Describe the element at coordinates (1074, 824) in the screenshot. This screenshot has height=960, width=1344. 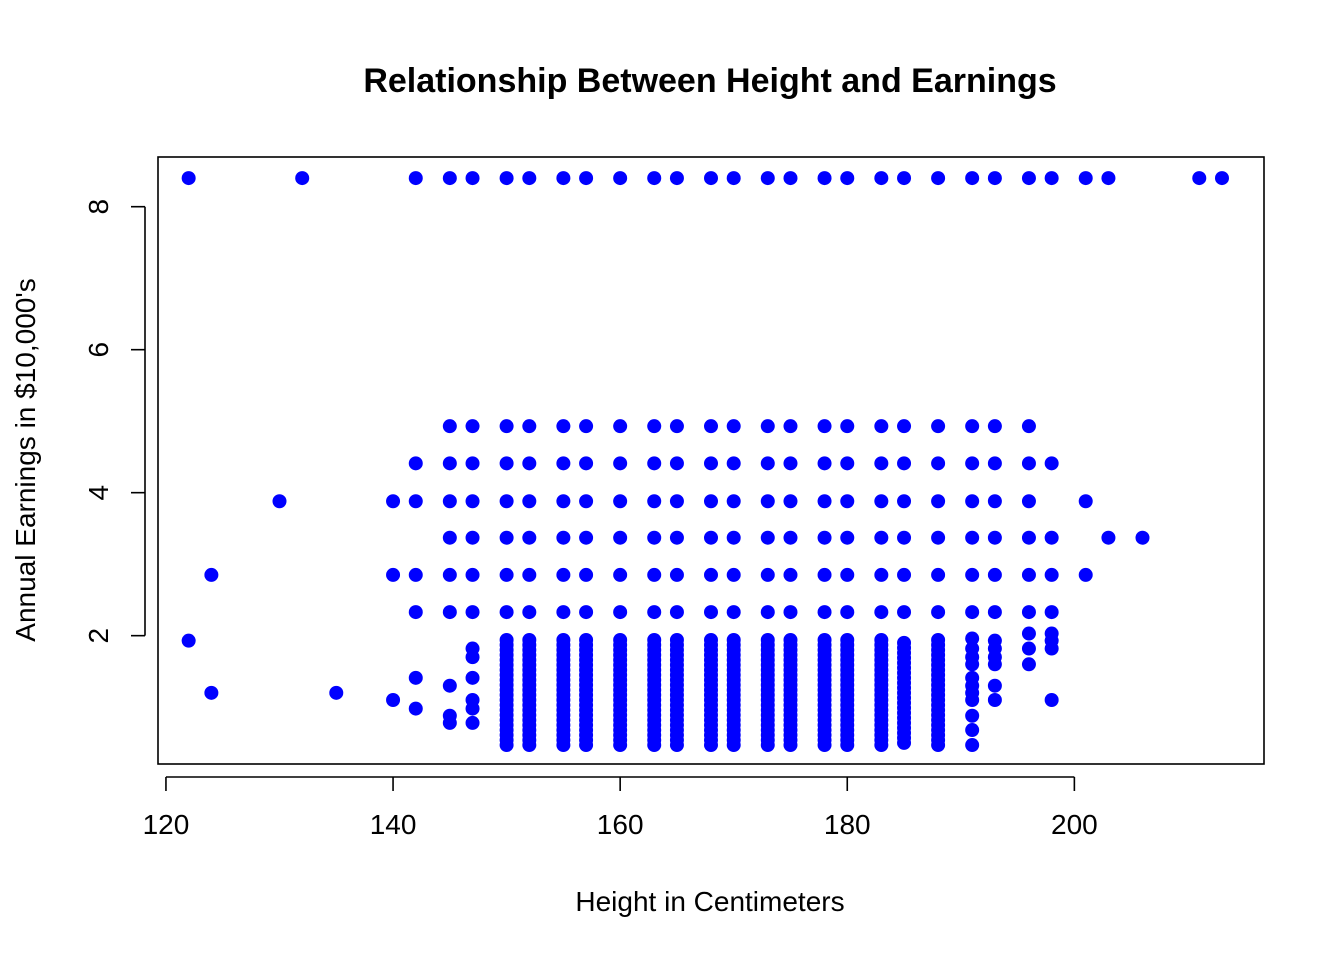
I see `x-tick-label: 200` at that location.